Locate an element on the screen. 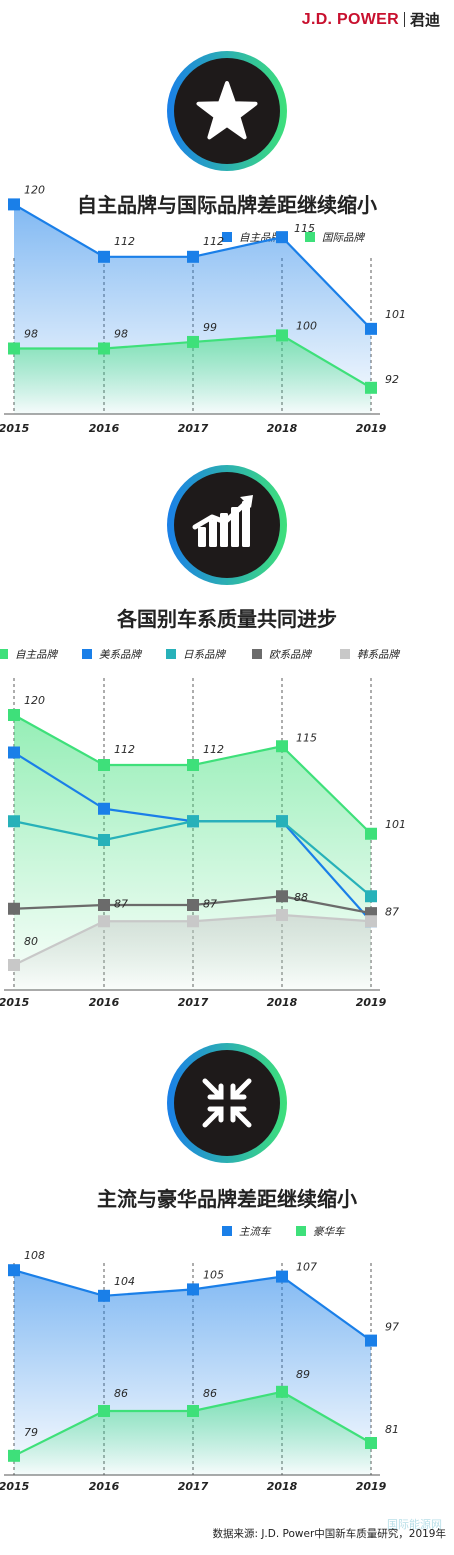 The image size is (454, 1555). legend-label: 美系品牌 is located at coordinates (120, 655).